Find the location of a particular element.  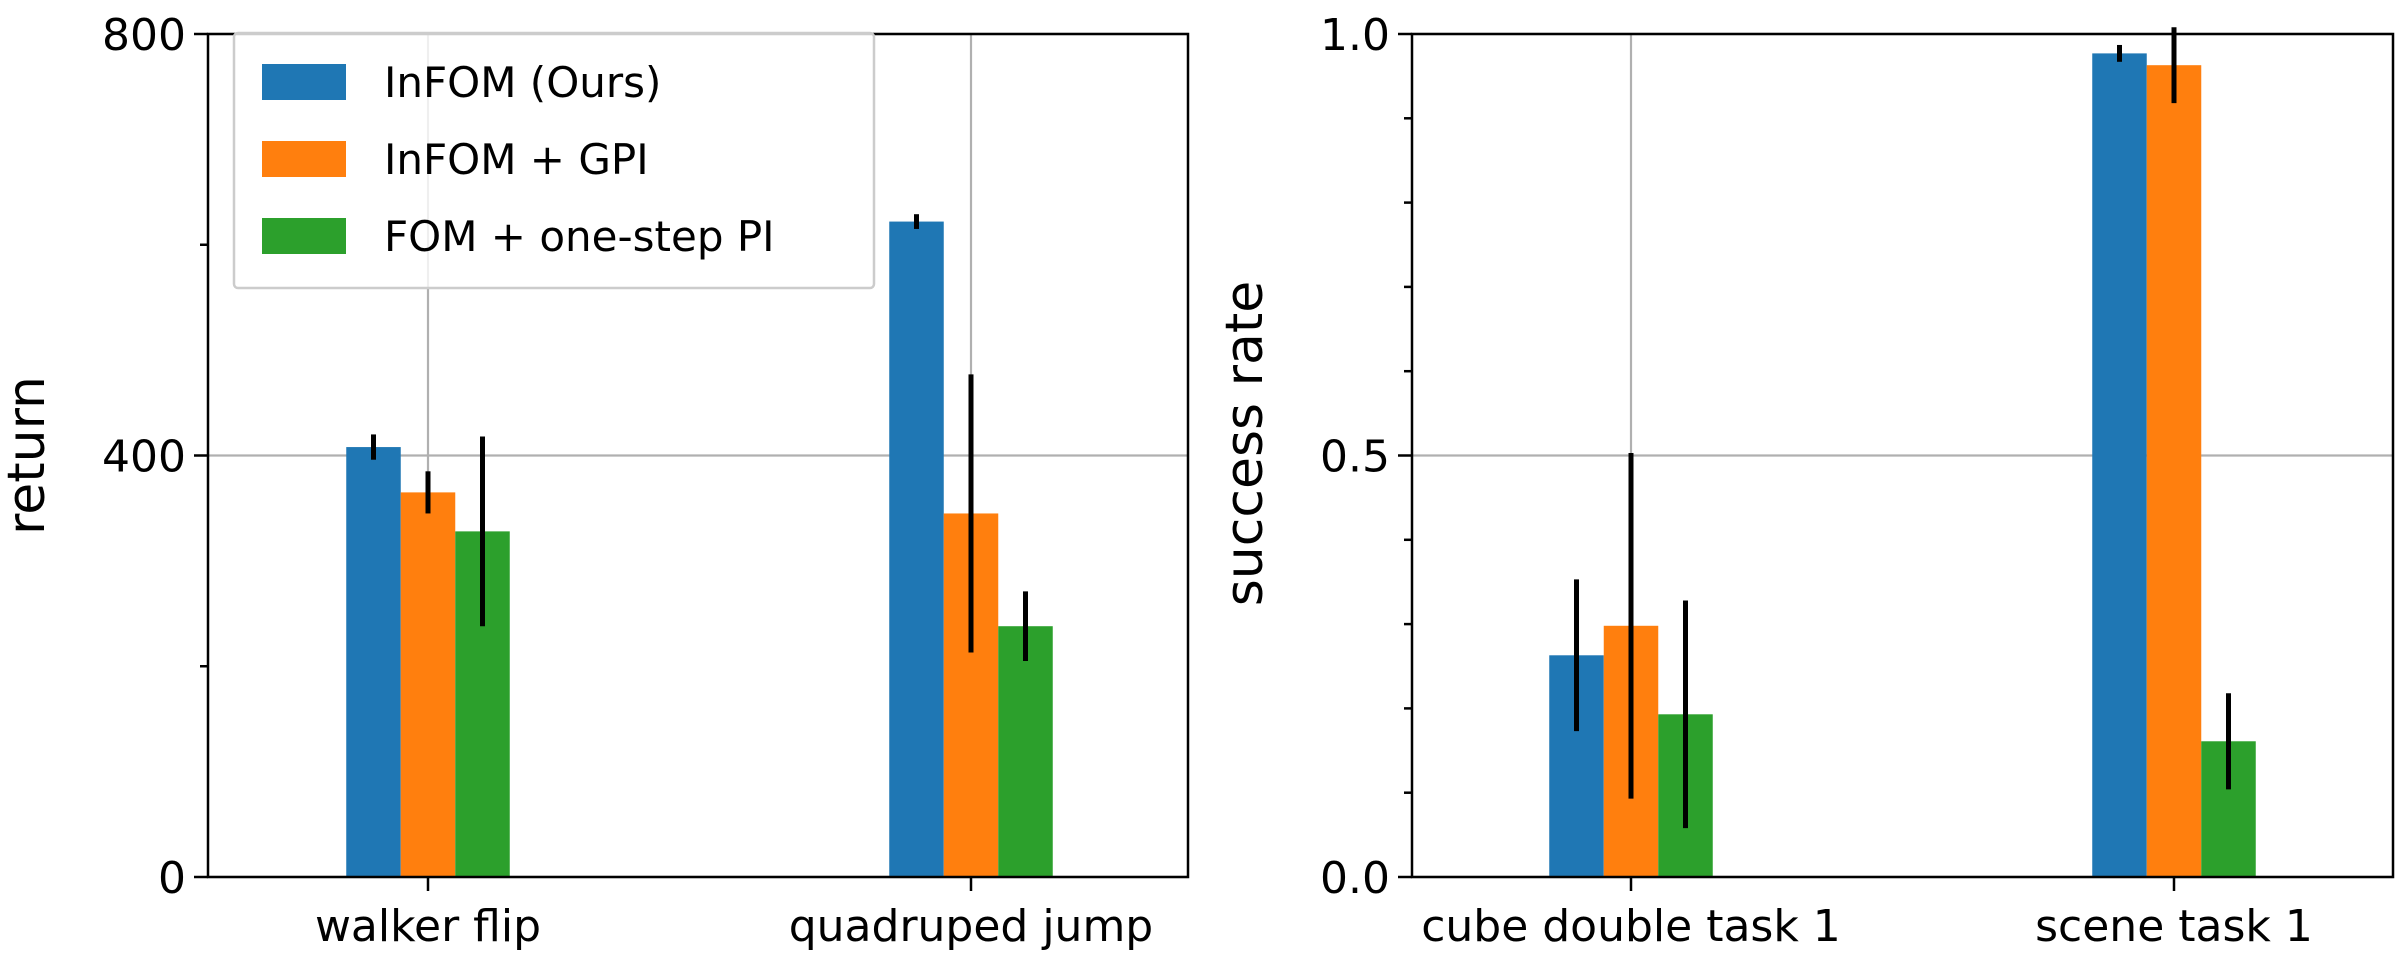

legend: InFOM (Ours) InFOM + GPI FOM + one-step PI is located at coordinates (554, 160).